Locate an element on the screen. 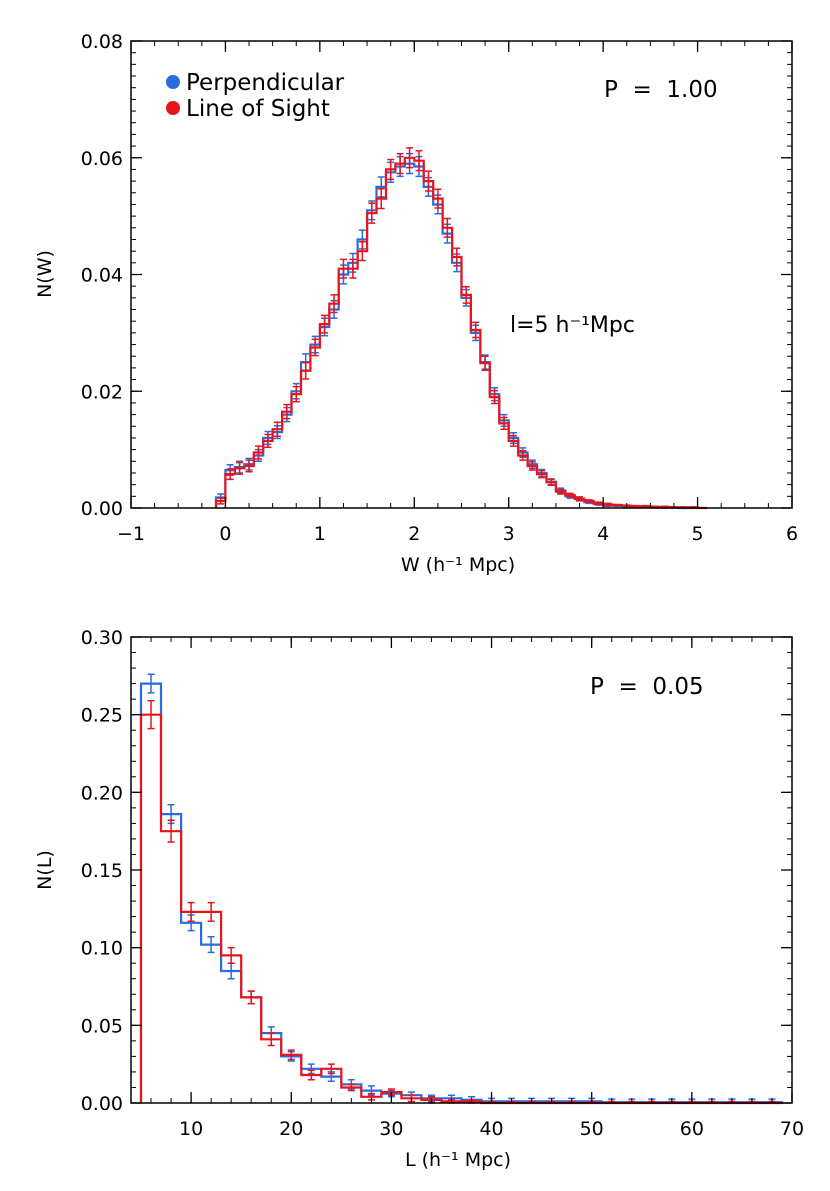 This screenshot has width=830, height=1191. x-tick-label: −1 is located at coordinates (131, 534).